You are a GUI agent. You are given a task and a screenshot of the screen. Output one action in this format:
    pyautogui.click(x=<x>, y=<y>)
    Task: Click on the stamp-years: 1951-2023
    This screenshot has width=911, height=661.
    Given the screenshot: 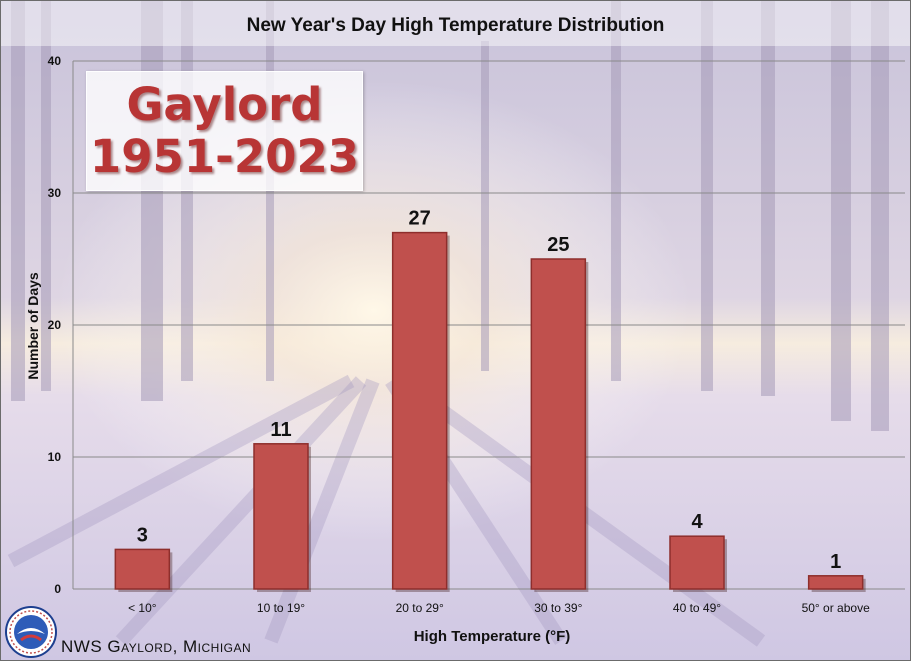 What is the action you would take?
    pyautogui.click(x=224, y=156)
    